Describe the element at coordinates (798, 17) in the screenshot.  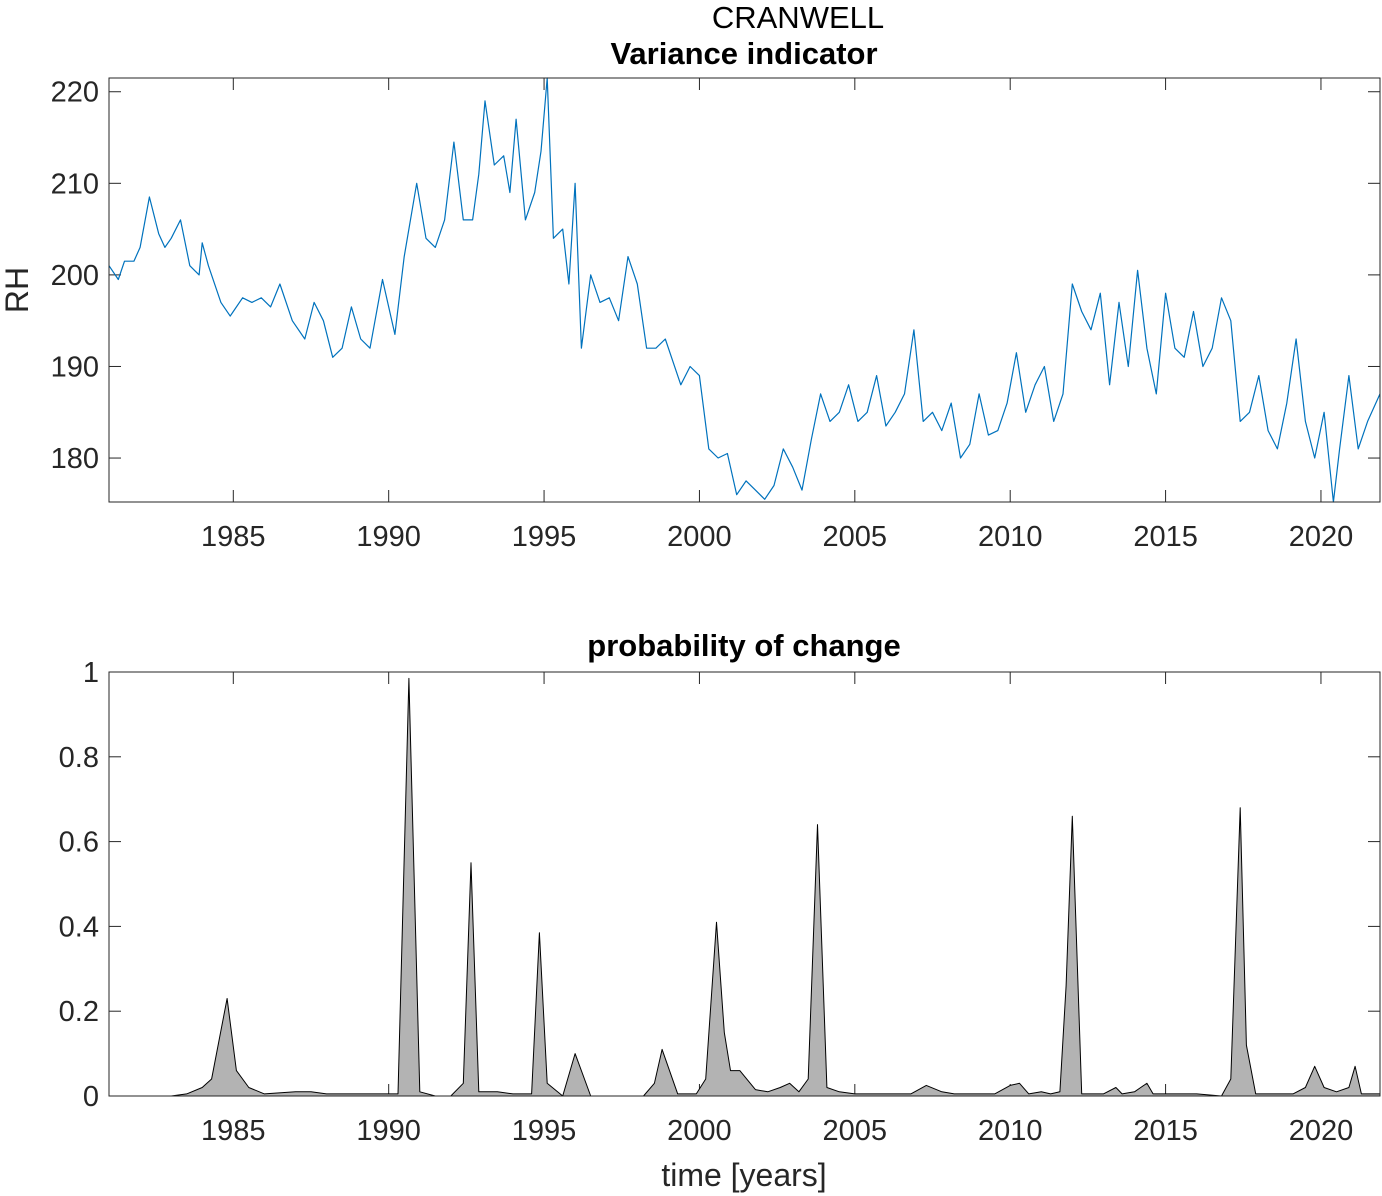
I see `figure-suptitle: CRANWELL` at that location.